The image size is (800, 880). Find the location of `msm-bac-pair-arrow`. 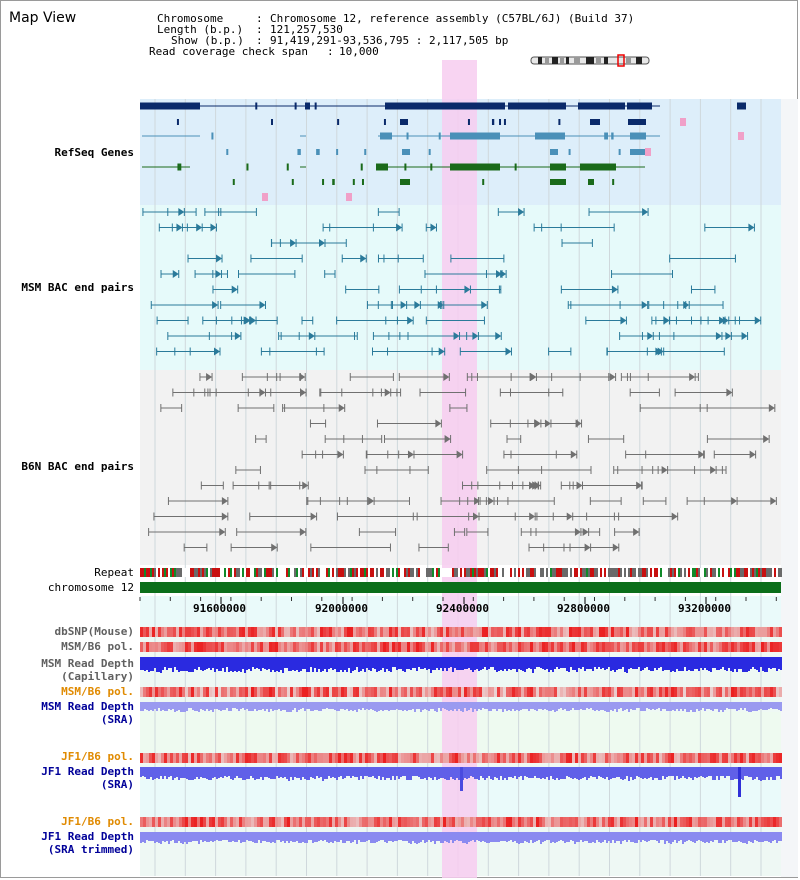

msm-bac-pair-arrow is located at coordinates (216, 351).